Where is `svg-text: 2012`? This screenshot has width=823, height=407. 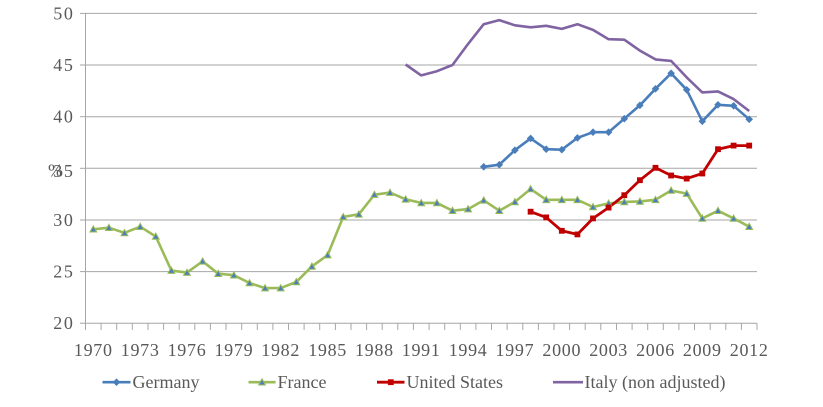
svg-text: 2012 is located at coordinates (749, 350).